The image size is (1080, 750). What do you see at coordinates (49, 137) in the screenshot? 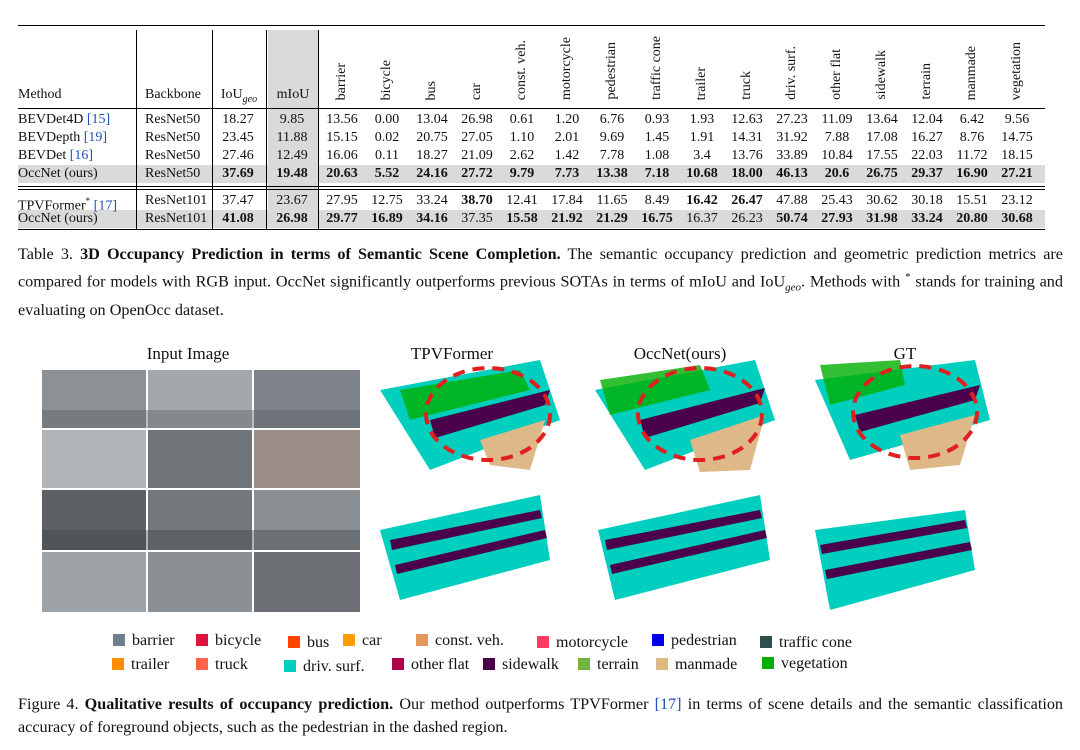
I see `method-name: BEVDepth` at bounding box center [49, 137].